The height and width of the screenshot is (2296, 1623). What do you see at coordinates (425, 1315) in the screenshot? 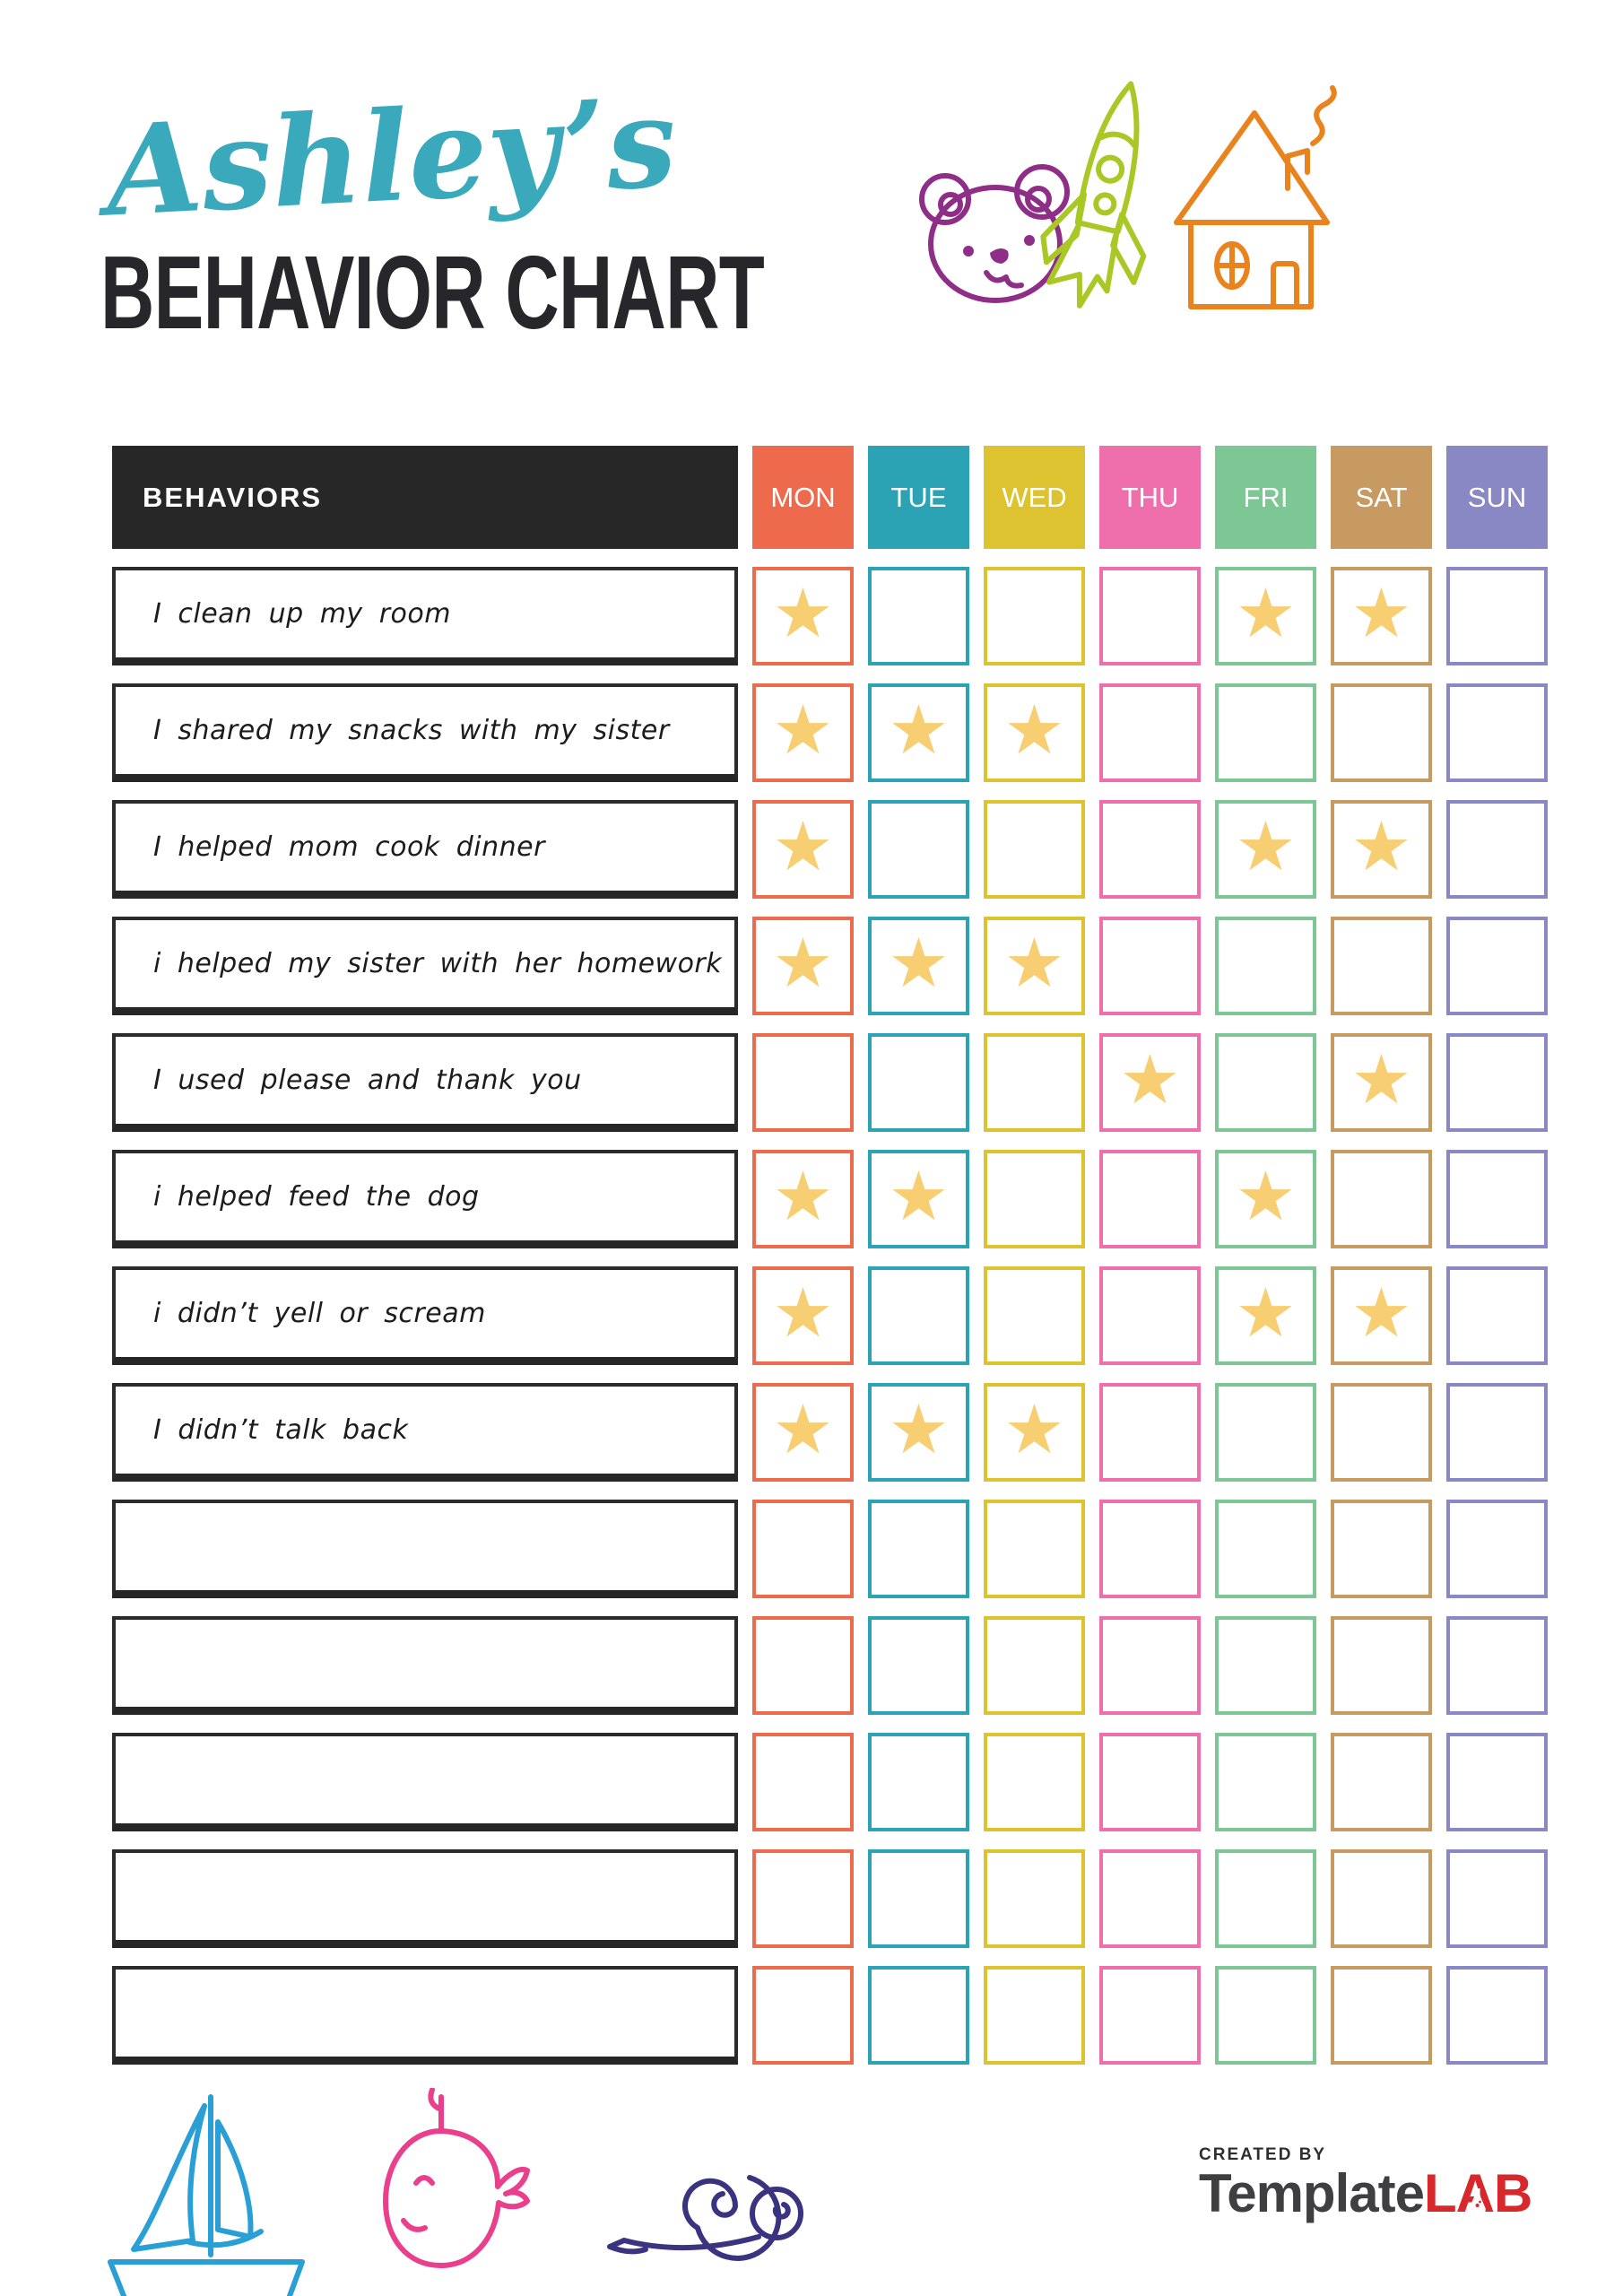
I see `behavior-label: i didn’t yell or scream` at bounding box center [425, 1315].